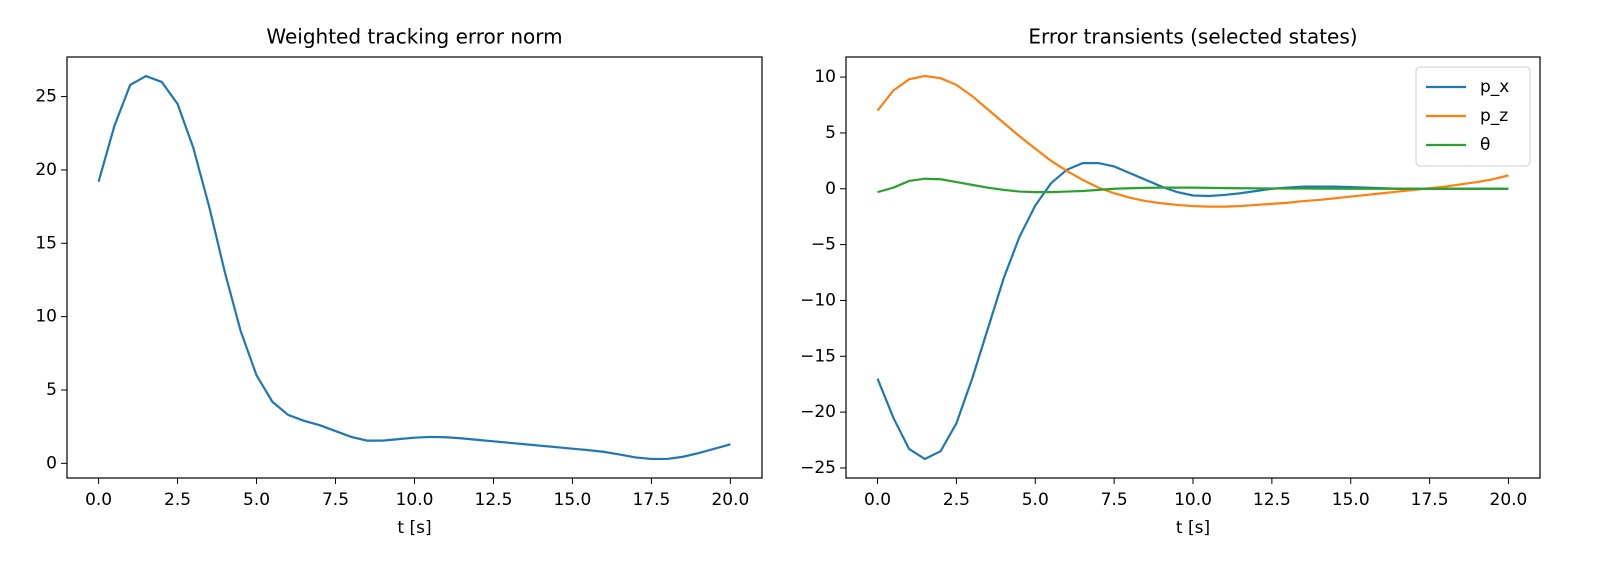  What do you see at coordinates (818, 468) in the screenshot?
I see `y-tick-label: −25` at bounding box center [818, 468].